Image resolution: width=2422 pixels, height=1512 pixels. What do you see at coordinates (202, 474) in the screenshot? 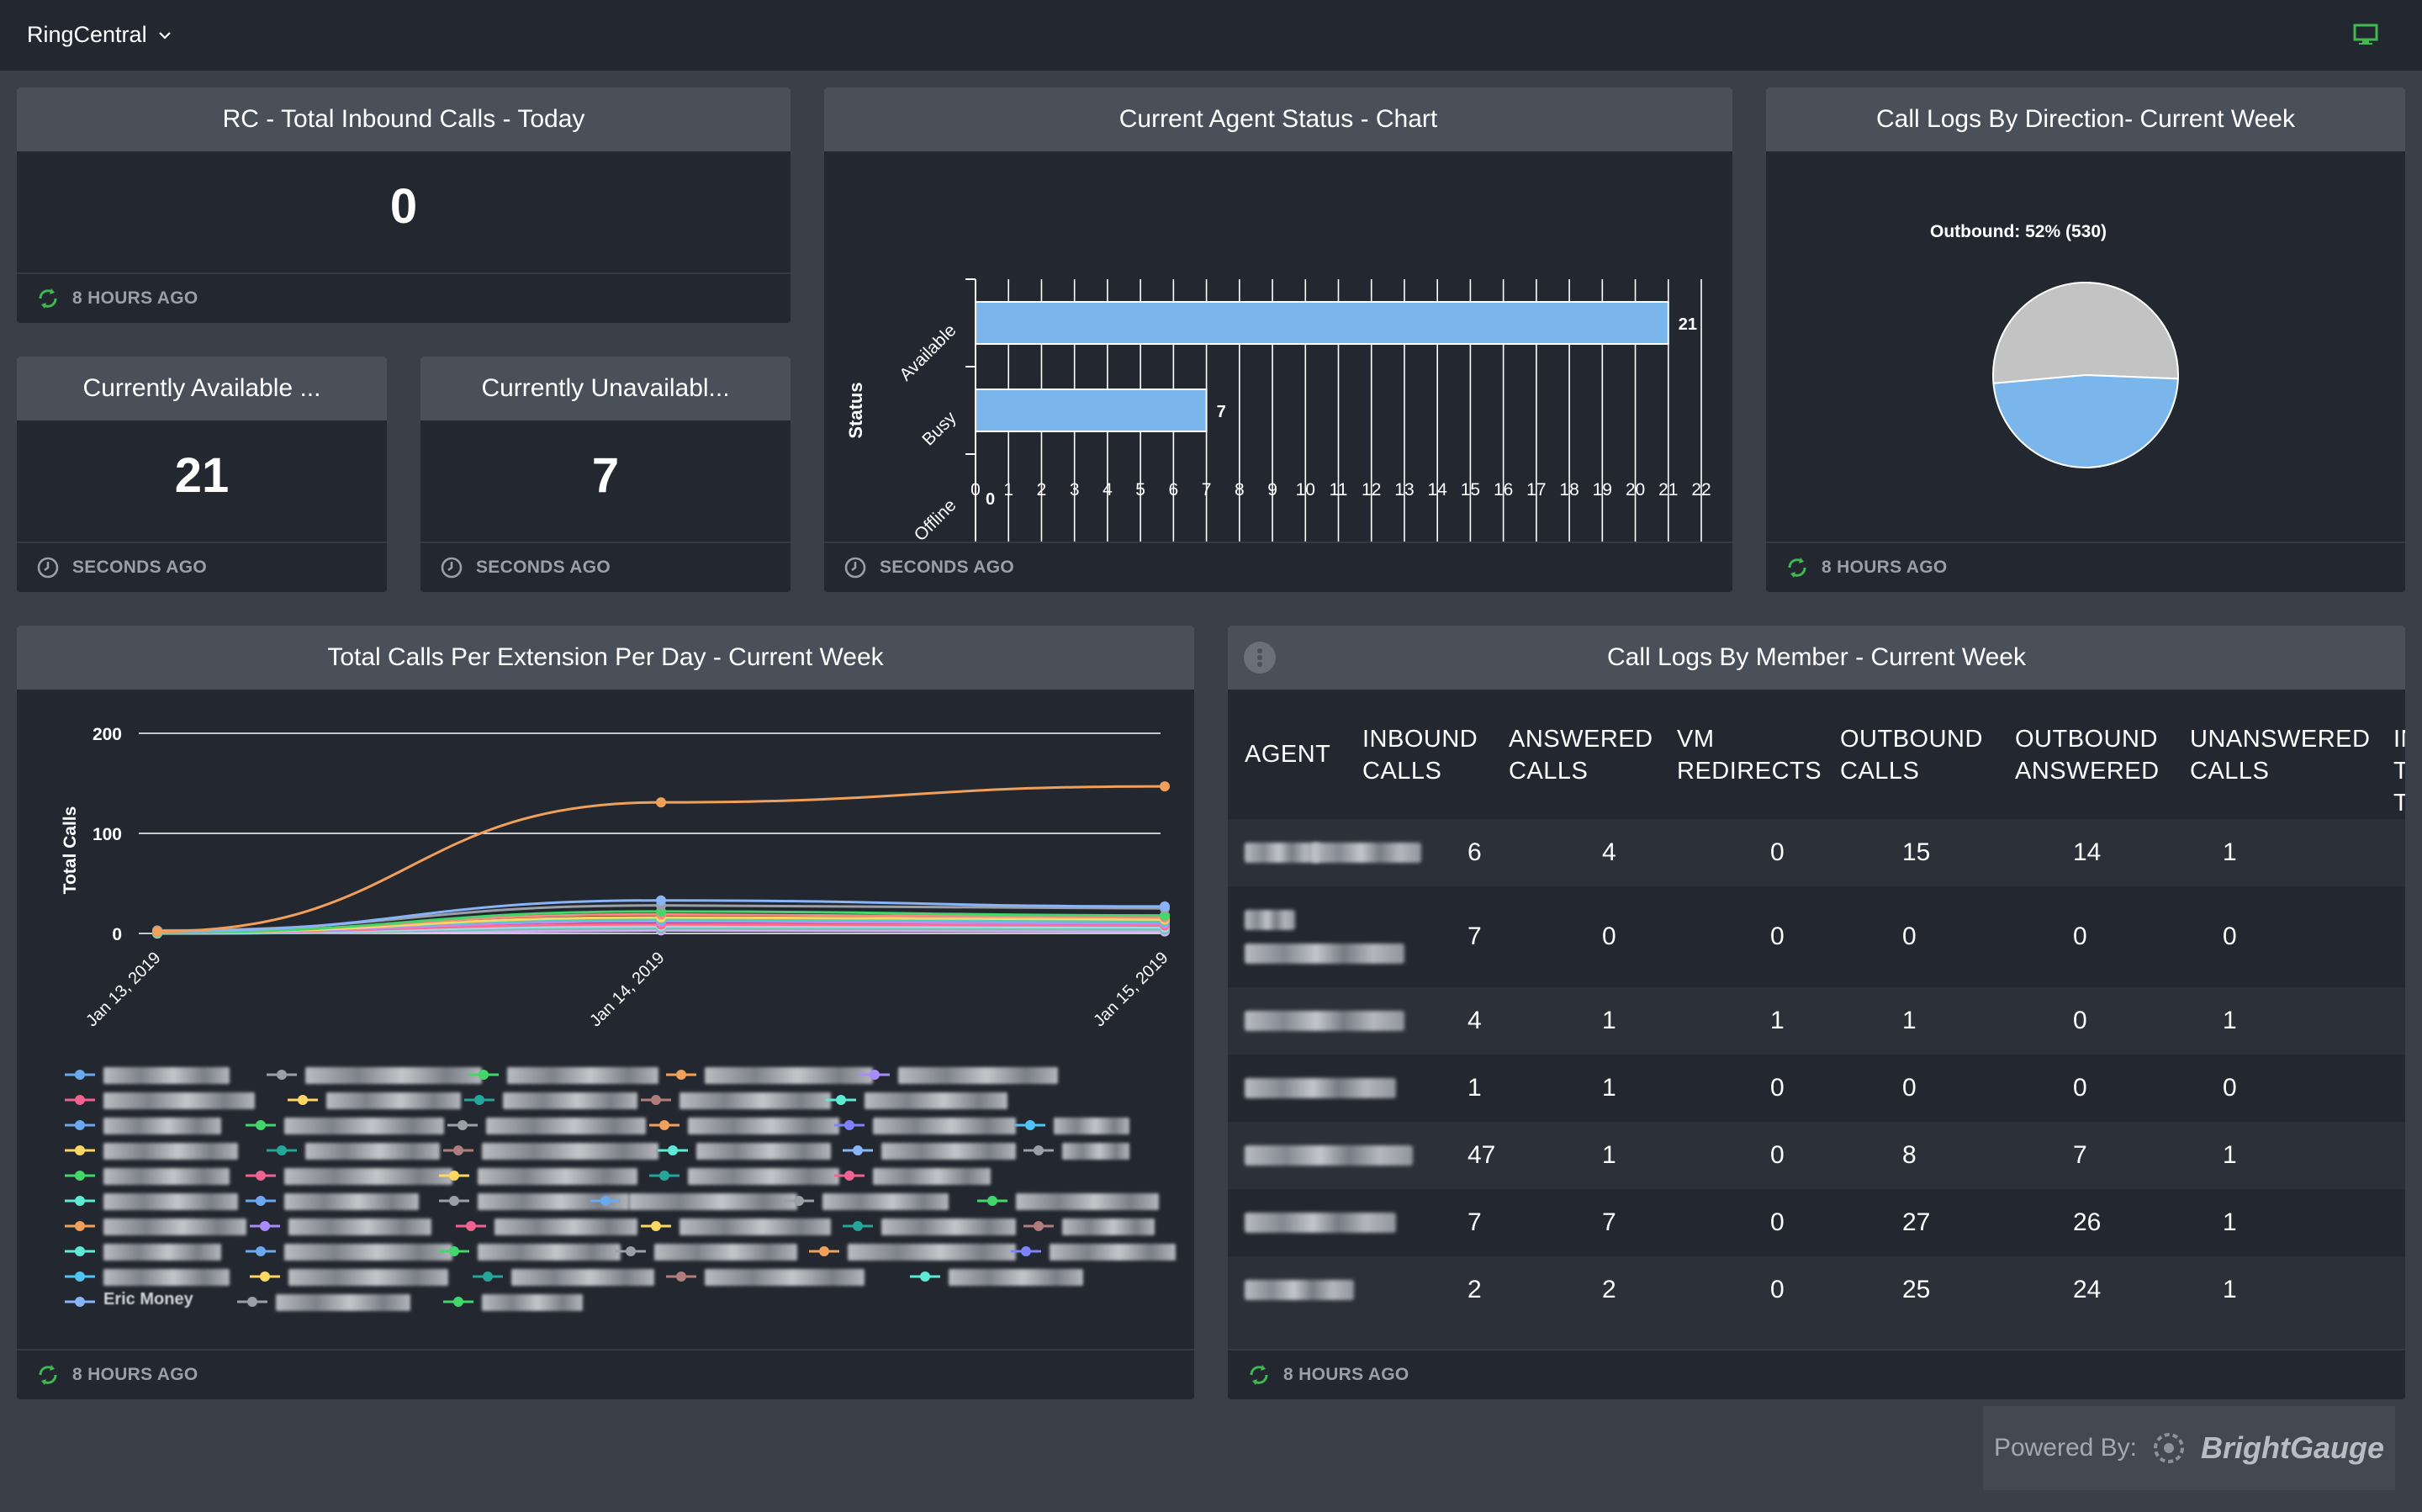
I see `widget-available: Currently Available ... 21 SECONDS AGO` at bounding box center [202, 474].